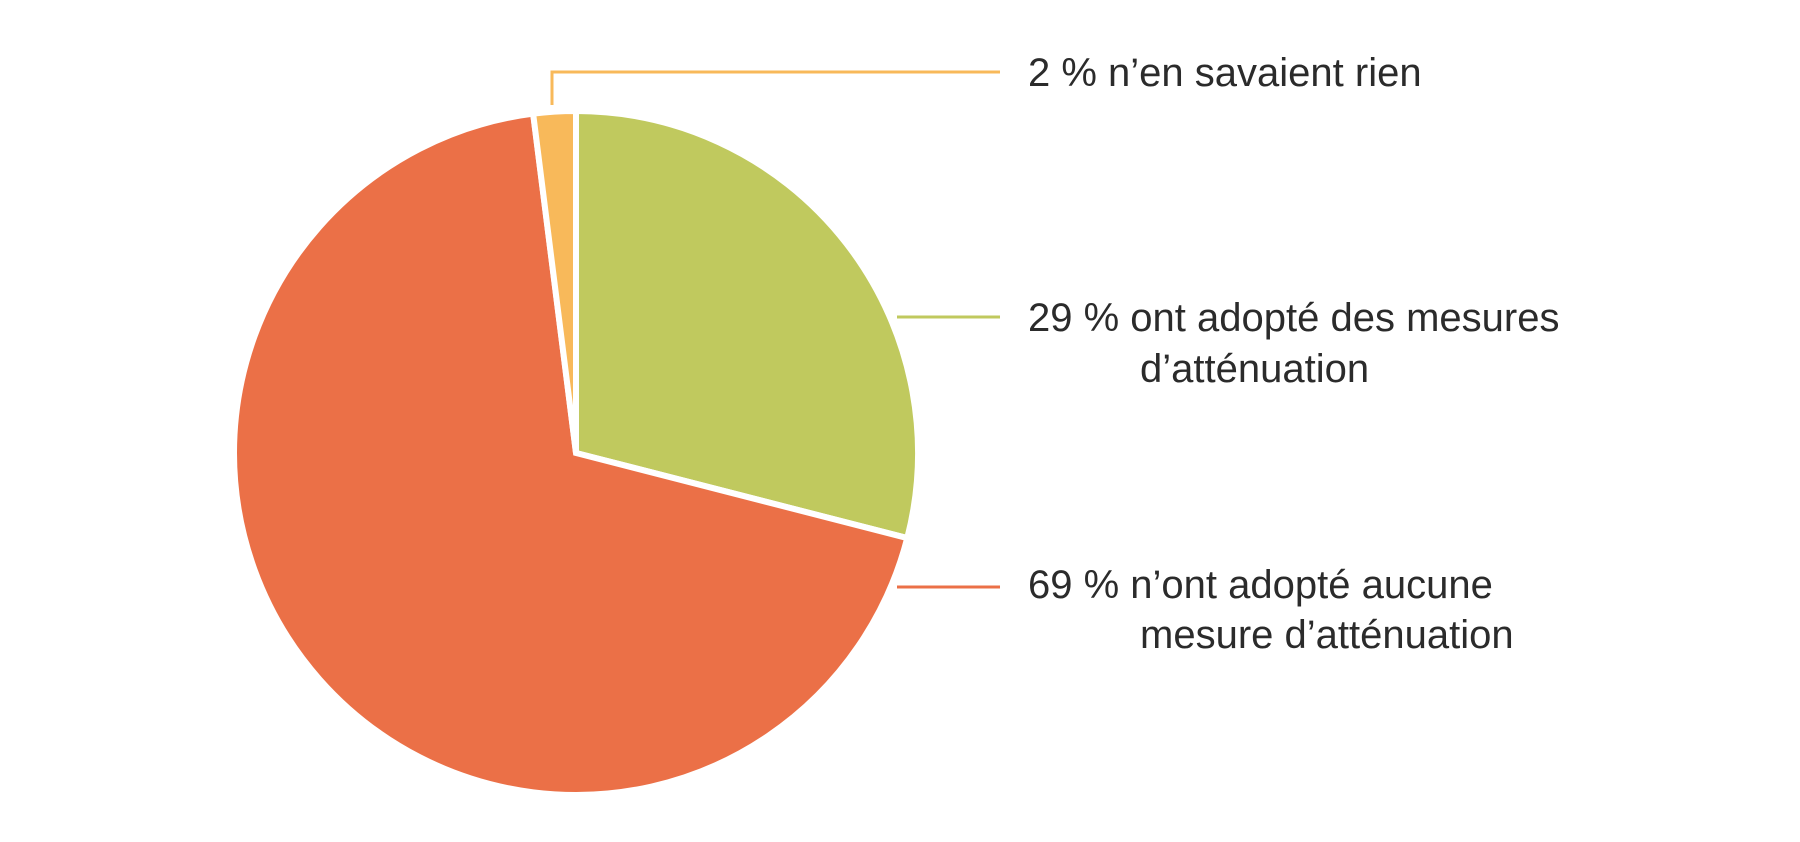 The width and height of the screenshot is (1800, 842). What do you see at coordinates (554, 280) in the screenshot?
I see `pie-slice-unaware` at bounding box center [554, 280].